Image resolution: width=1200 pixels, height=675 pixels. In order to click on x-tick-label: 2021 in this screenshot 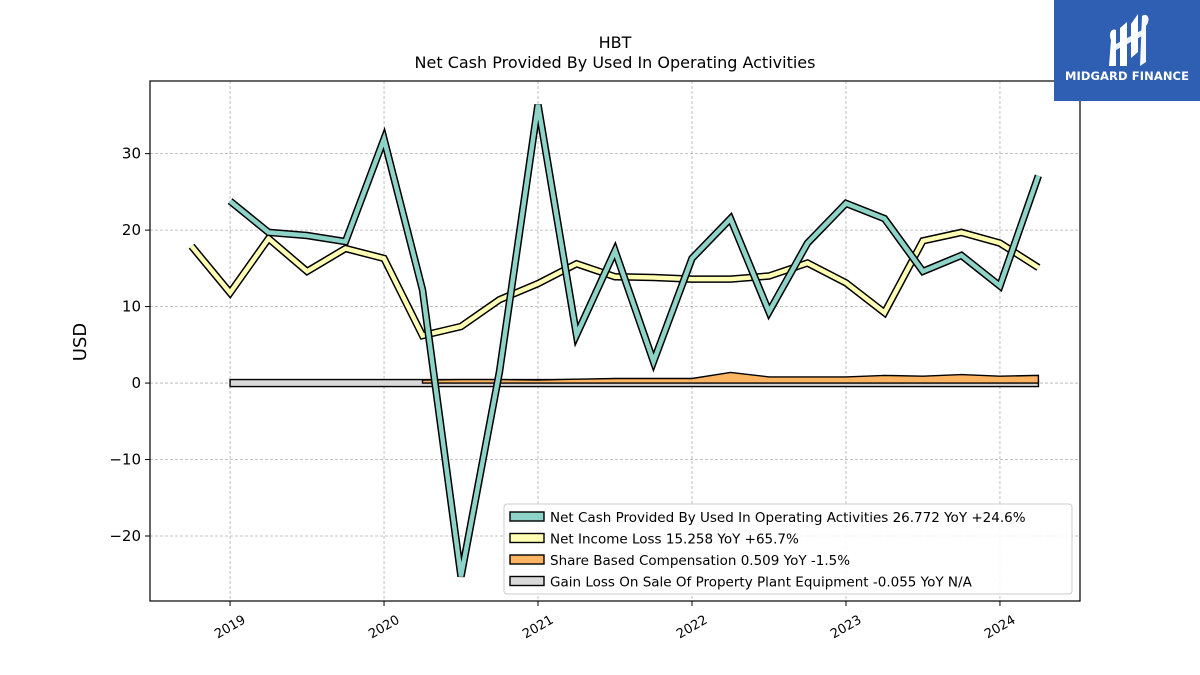, I will do `click(538, 628)`.